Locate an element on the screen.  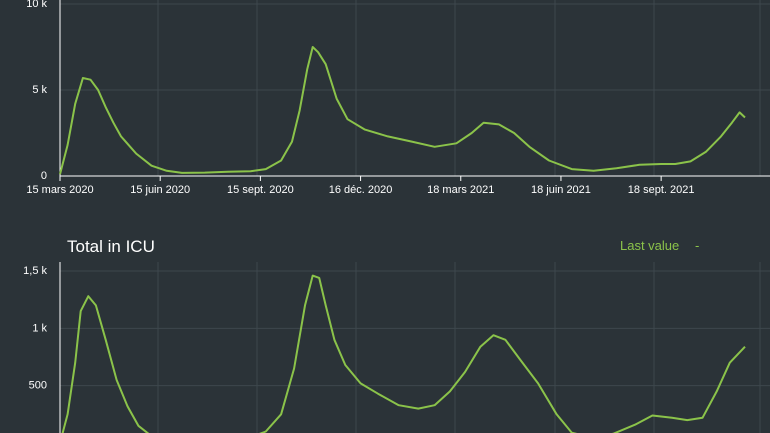
y-tick-label: 0 is located at coordinates (44, 176).